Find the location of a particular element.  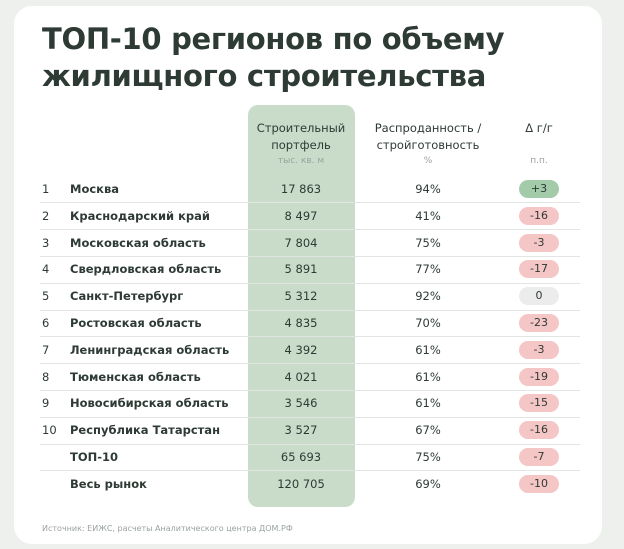

region-name: Московская область is located at coordinates (138, 242).